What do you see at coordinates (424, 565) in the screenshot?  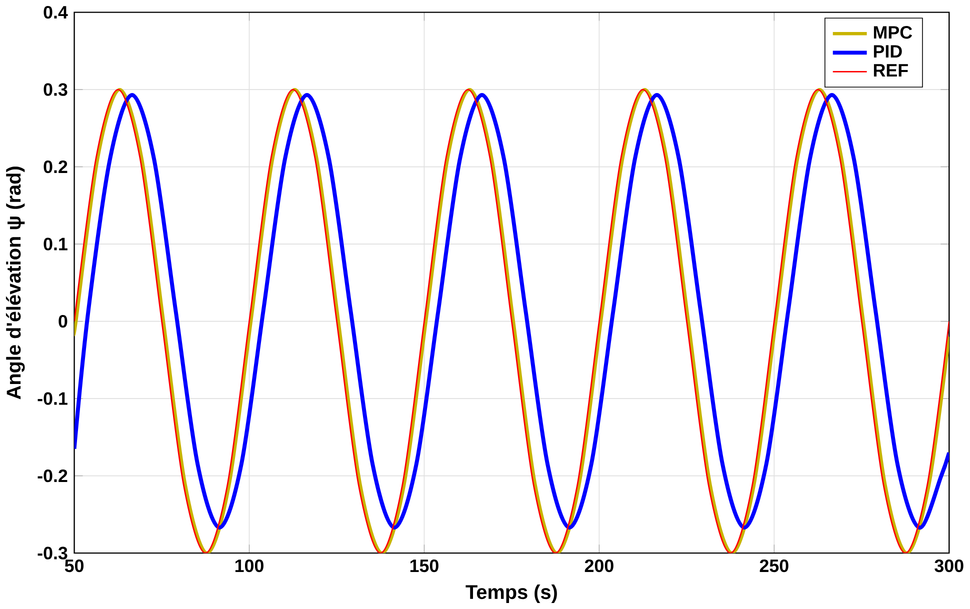 I see `x-tick-label: 150` at bounding box center [424, 565].